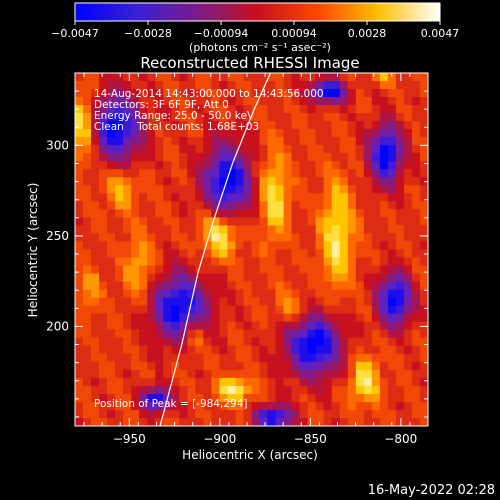  What do you see at coordinates (33, 250) in the screenshot?
I see `y-axis-label: Heliocentric Y (arcsec)` at bounding box center [33, 250].